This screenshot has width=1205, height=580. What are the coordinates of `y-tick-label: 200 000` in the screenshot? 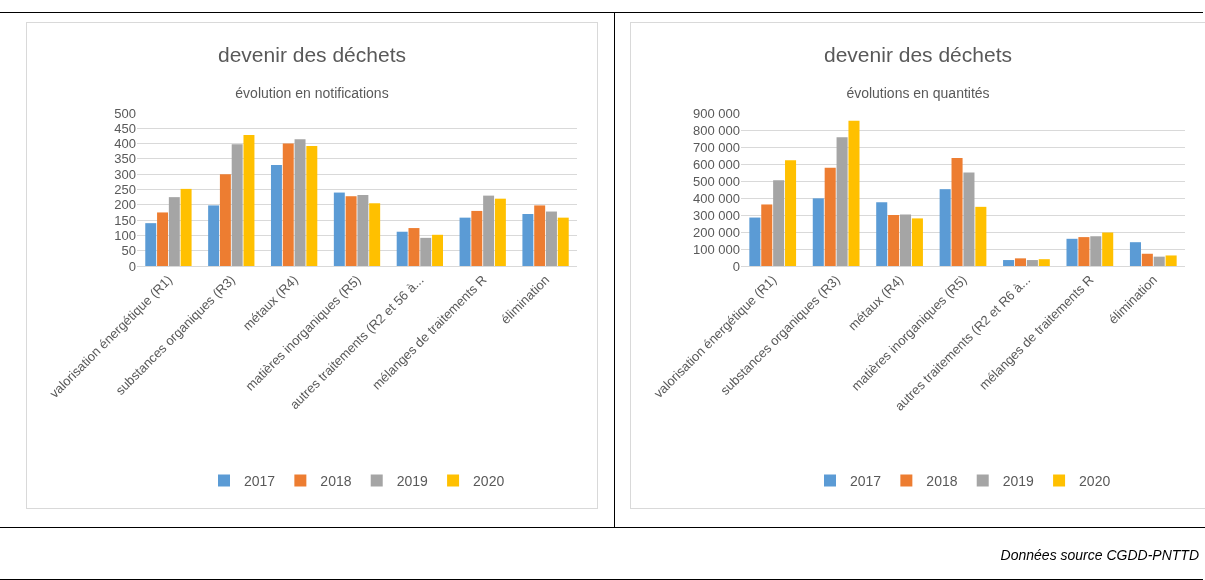 It's located at (716, 232).